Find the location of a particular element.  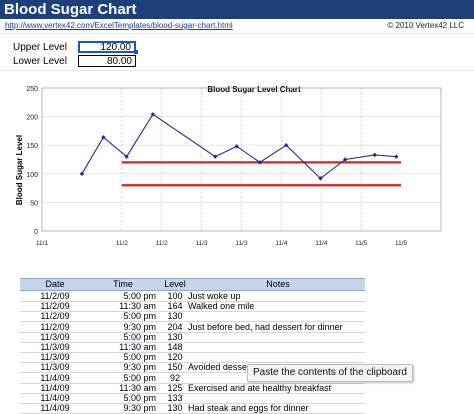

table-row: 11/3/09 9:30 pm 150 Avoided dessert is located at coordinates (192, 368).